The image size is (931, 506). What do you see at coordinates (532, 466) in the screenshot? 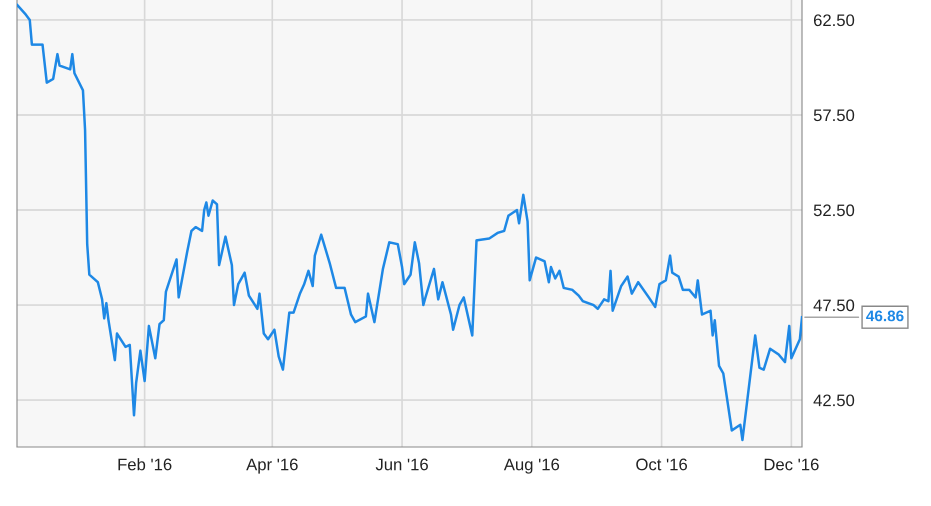
I see `x-tick-label: Aug '16` at bounding box center [532, 466].